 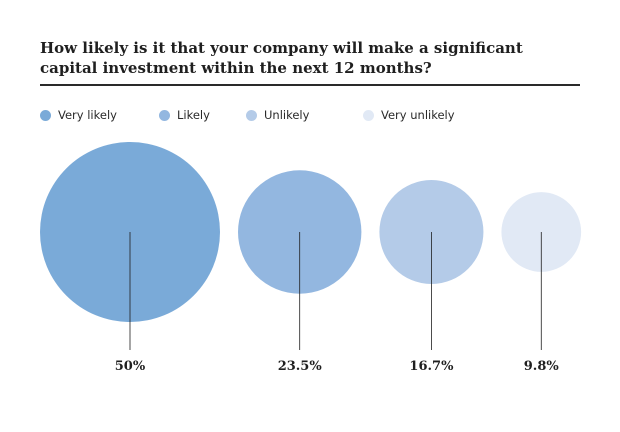 What do you see at coordinates (542, 366) in the screenshot?
I see `value-label-very-unlikely: 9.8%` at bounding box center [542, 366].